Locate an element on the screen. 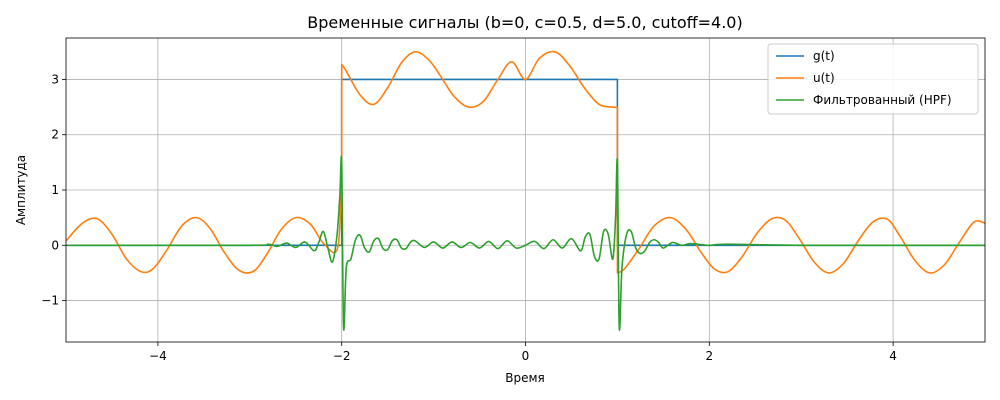 This screenshot has width=1000, height=400. y-tick-label: −1 is located at coordinates (50, 301).